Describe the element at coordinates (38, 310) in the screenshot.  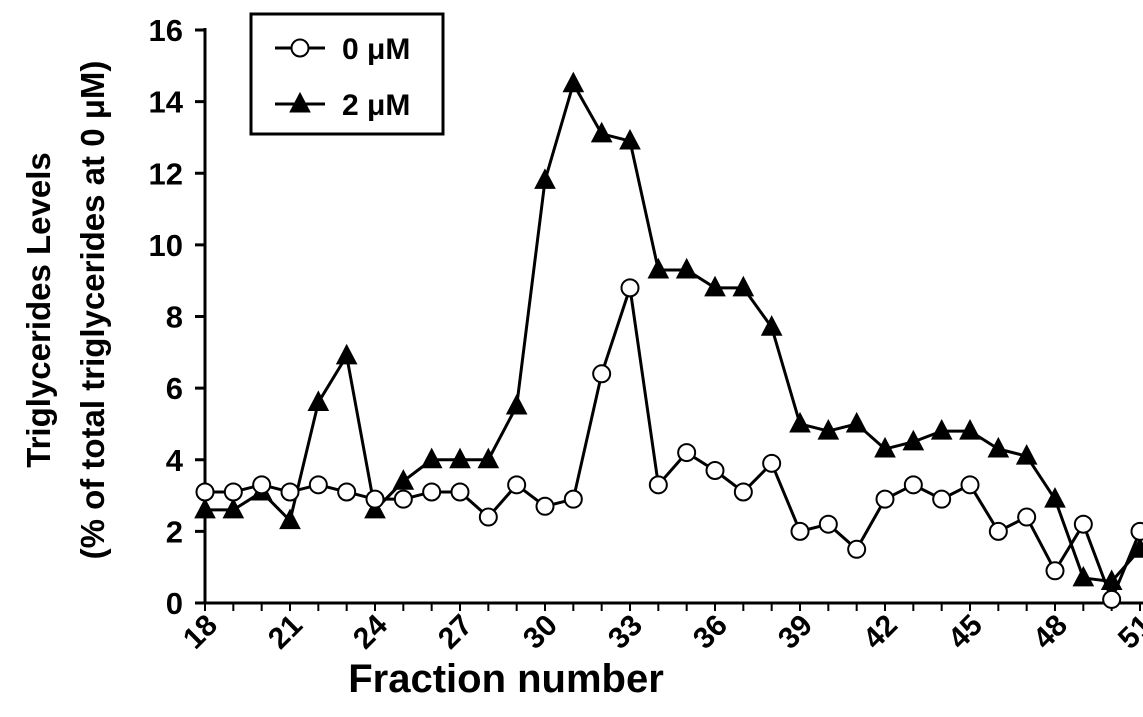
I see `y-axis-title-line1: Triglycerides Levels` at that location.